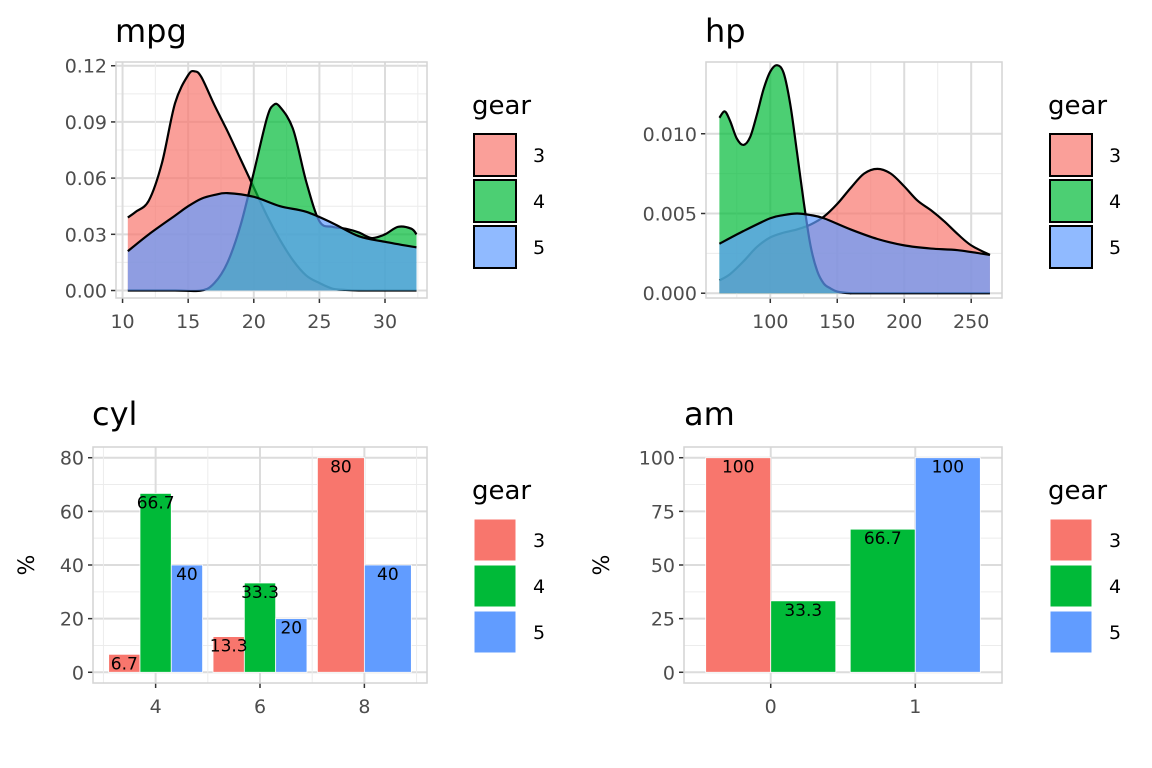  Describe the element at coordinates (971, 322) in the screenshot. I see `x-tick-label: 250` at that location.